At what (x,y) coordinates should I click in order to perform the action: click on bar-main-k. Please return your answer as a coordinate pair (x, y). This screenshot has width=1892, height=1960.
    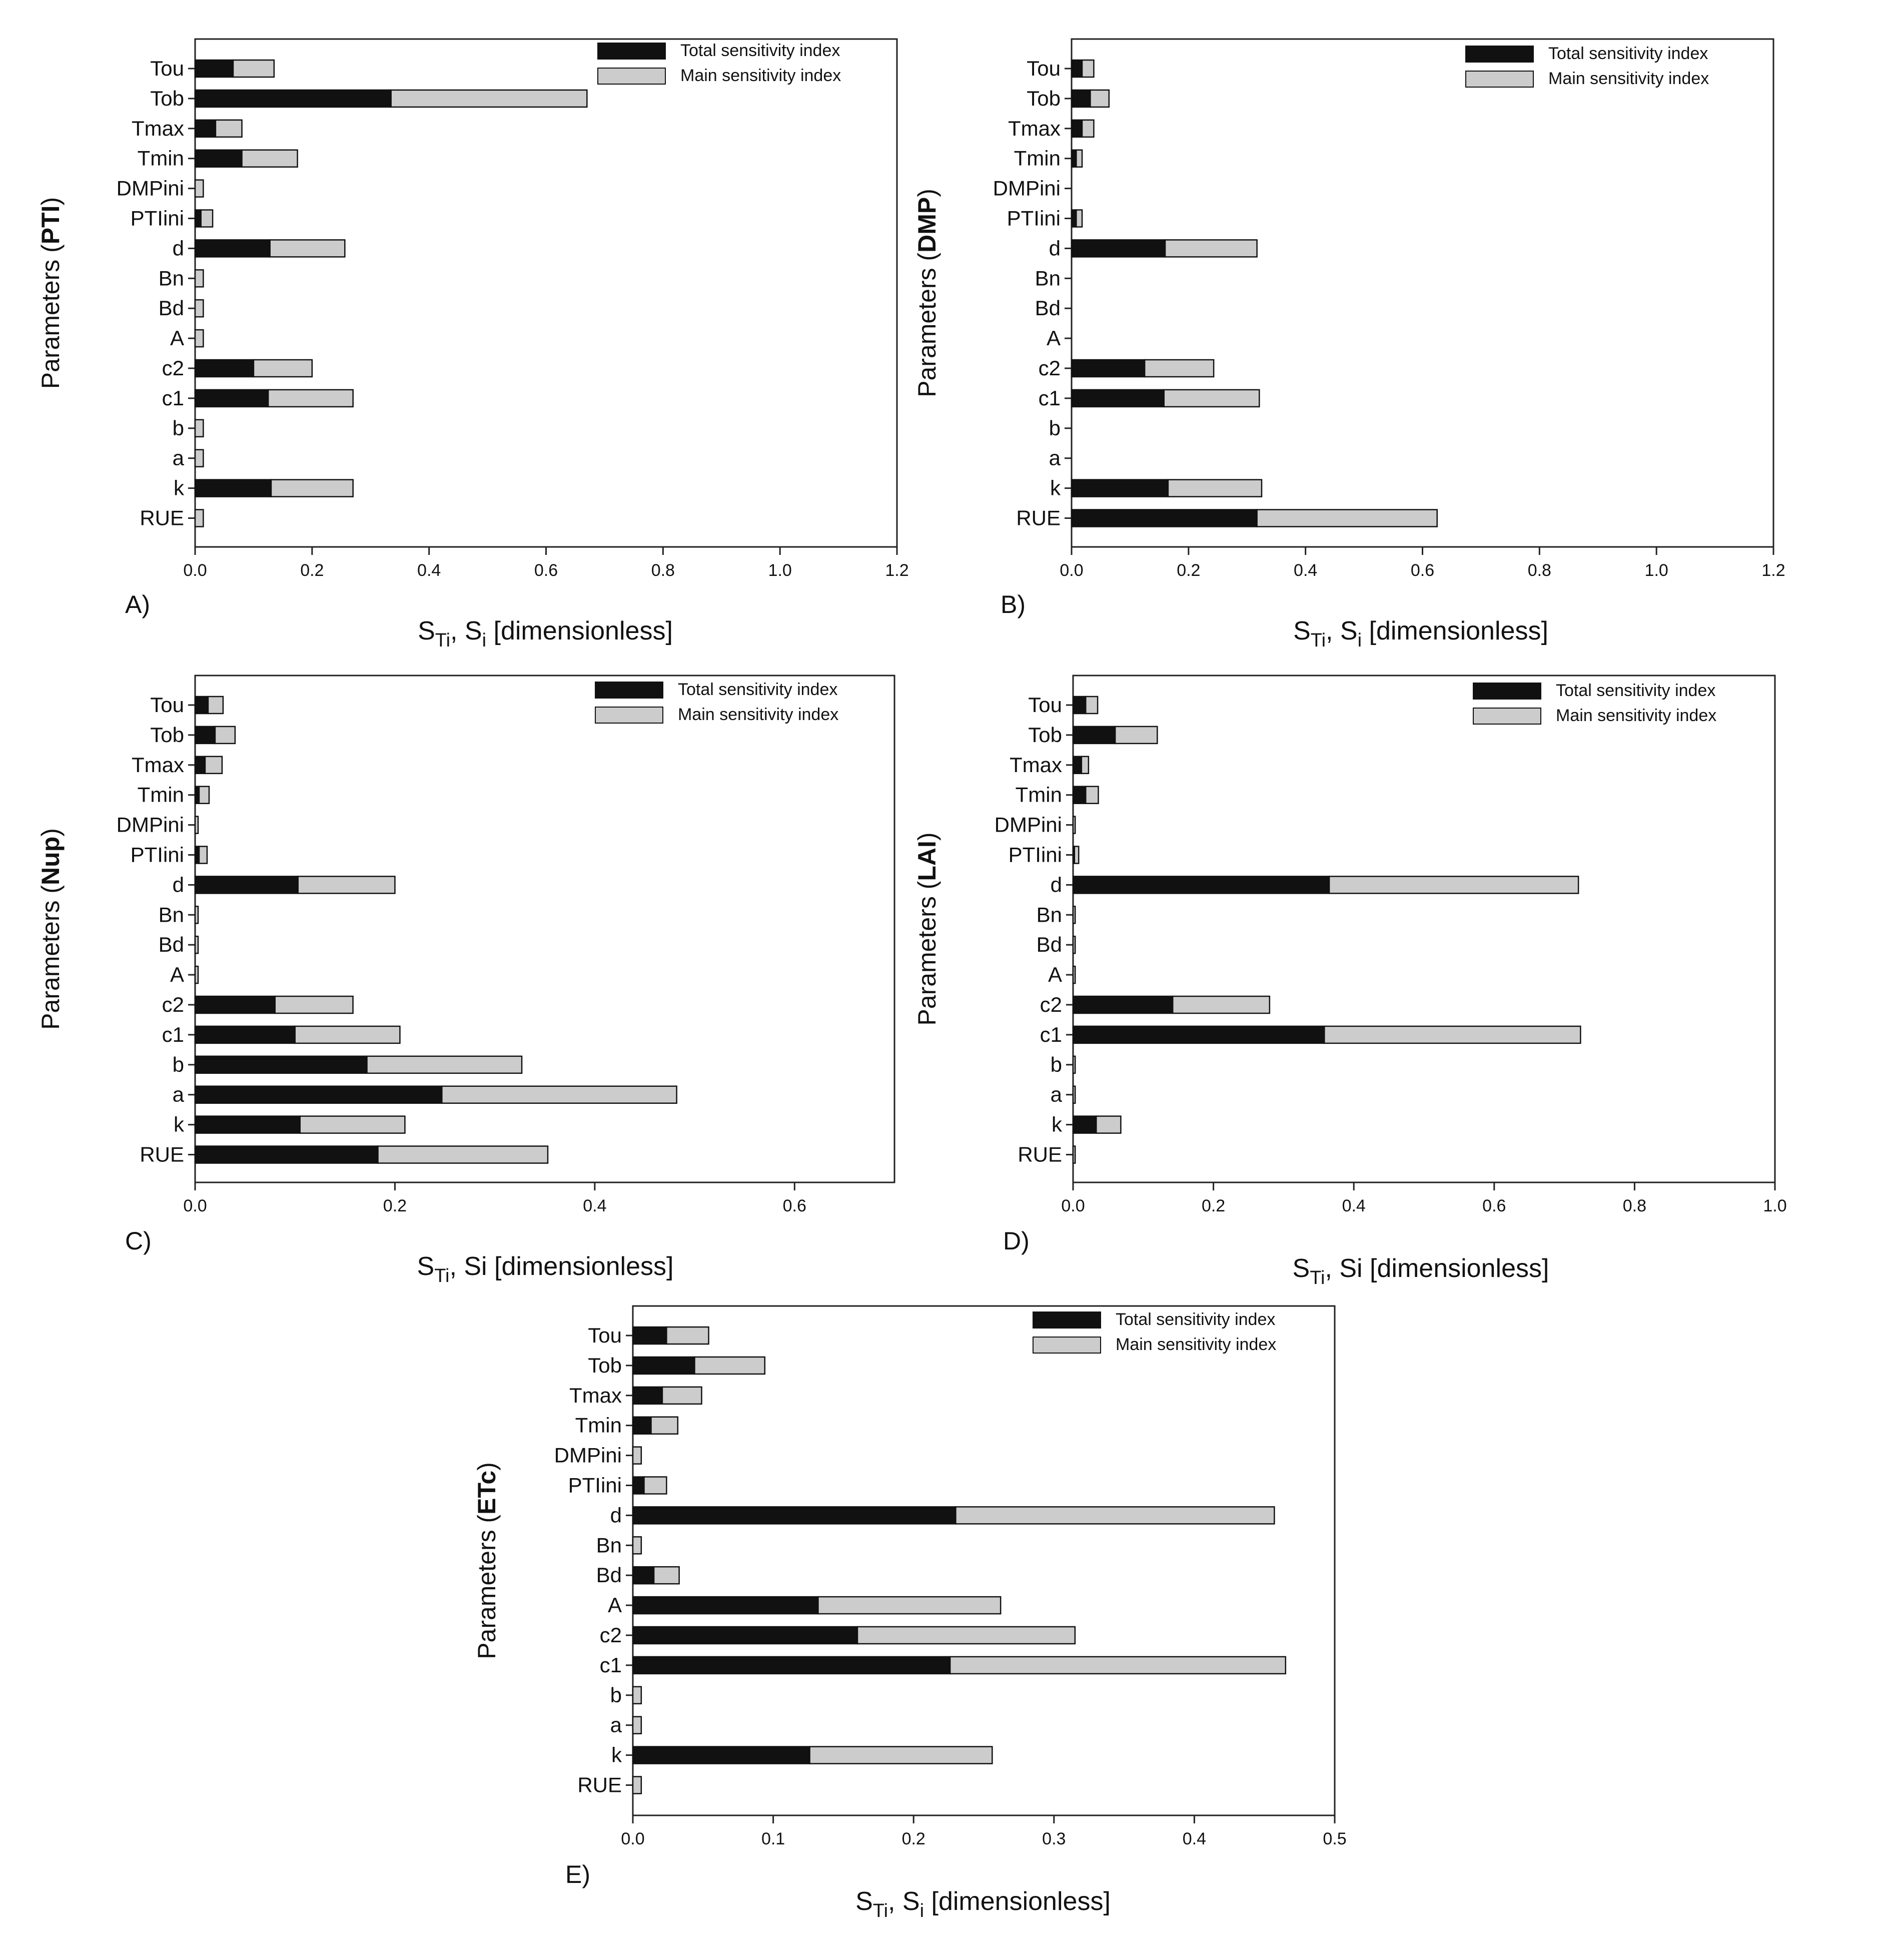
    Looking at the image, I should click on (353, 1124).